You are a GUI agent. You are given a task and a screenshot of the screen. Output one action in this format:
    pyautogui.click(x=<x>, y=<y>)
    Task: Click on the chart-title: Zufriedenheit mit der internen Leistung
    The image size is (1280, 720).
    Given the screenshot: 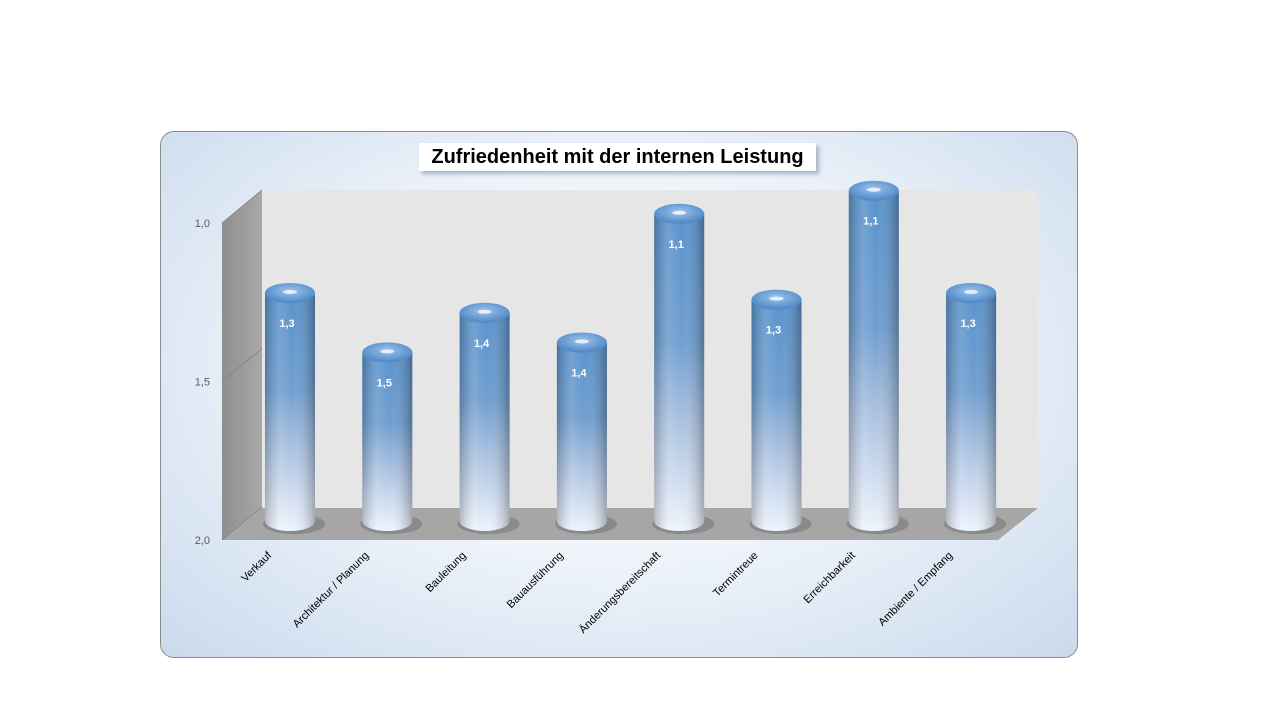 What is the action you would take?
    pyautogui.click(x=617, y=156)
    